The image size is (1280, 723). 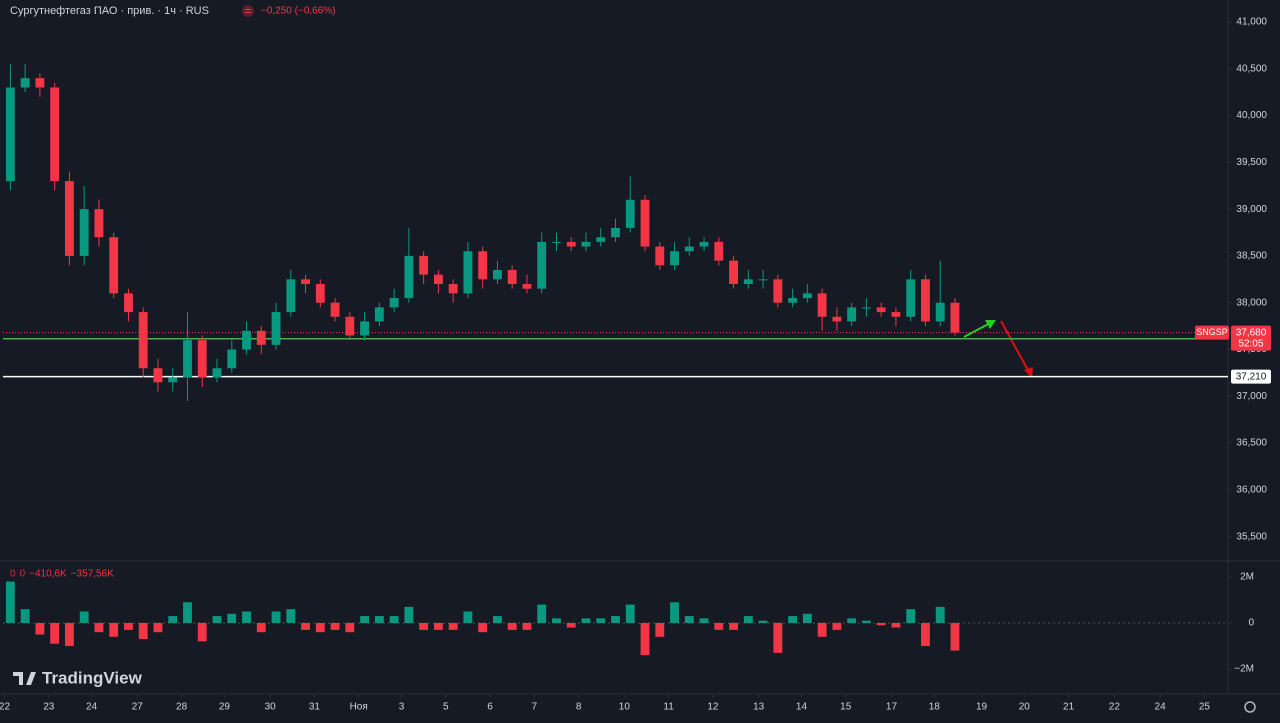 I want to click on y-tick-label: 40,000, so click(x=1251, y=115).